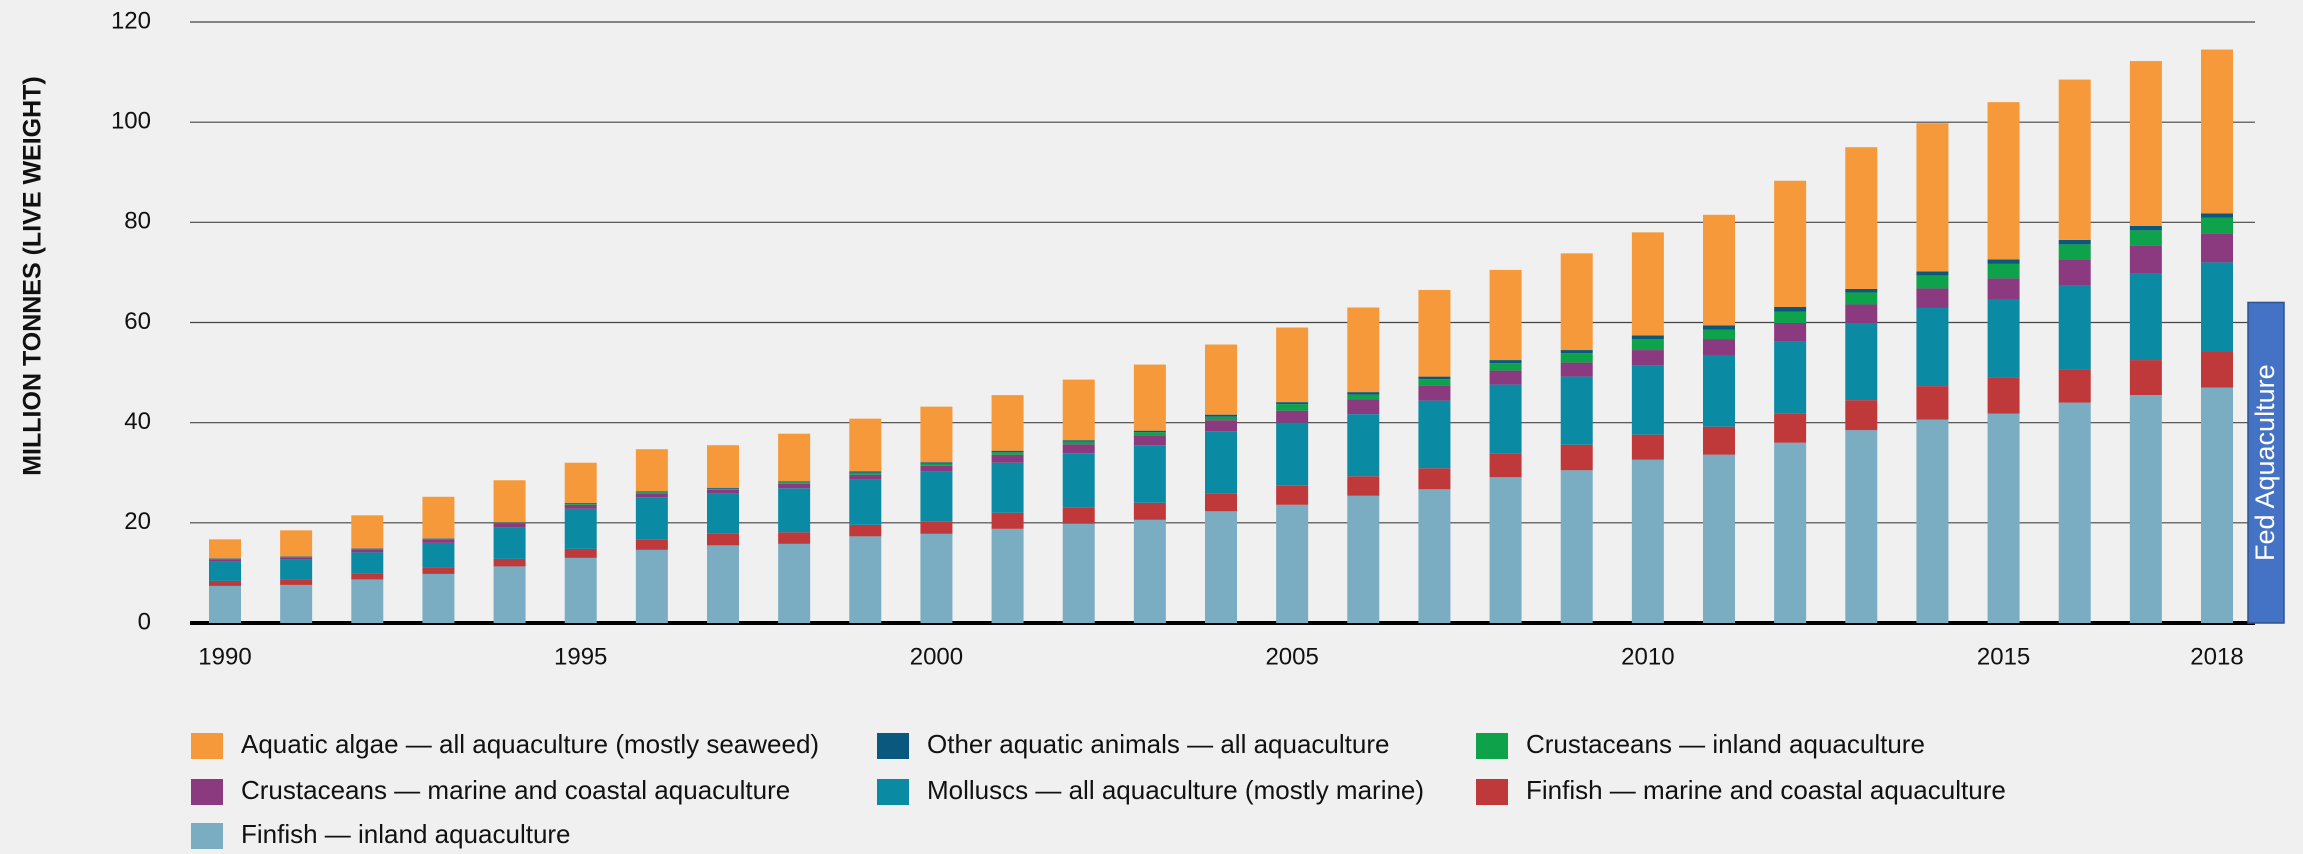 This screenshot has width=2303, height=854. I want to click on legend-label: Other aquatic animals — all aquaculture, so click(1158, 744).